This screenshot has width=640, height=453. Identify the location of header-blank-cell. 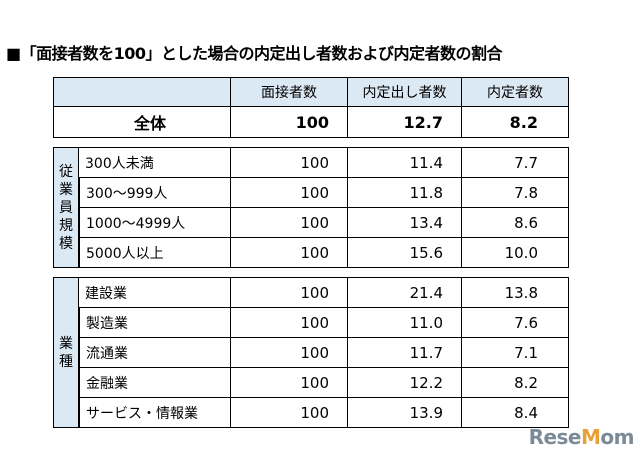
(142, 92).